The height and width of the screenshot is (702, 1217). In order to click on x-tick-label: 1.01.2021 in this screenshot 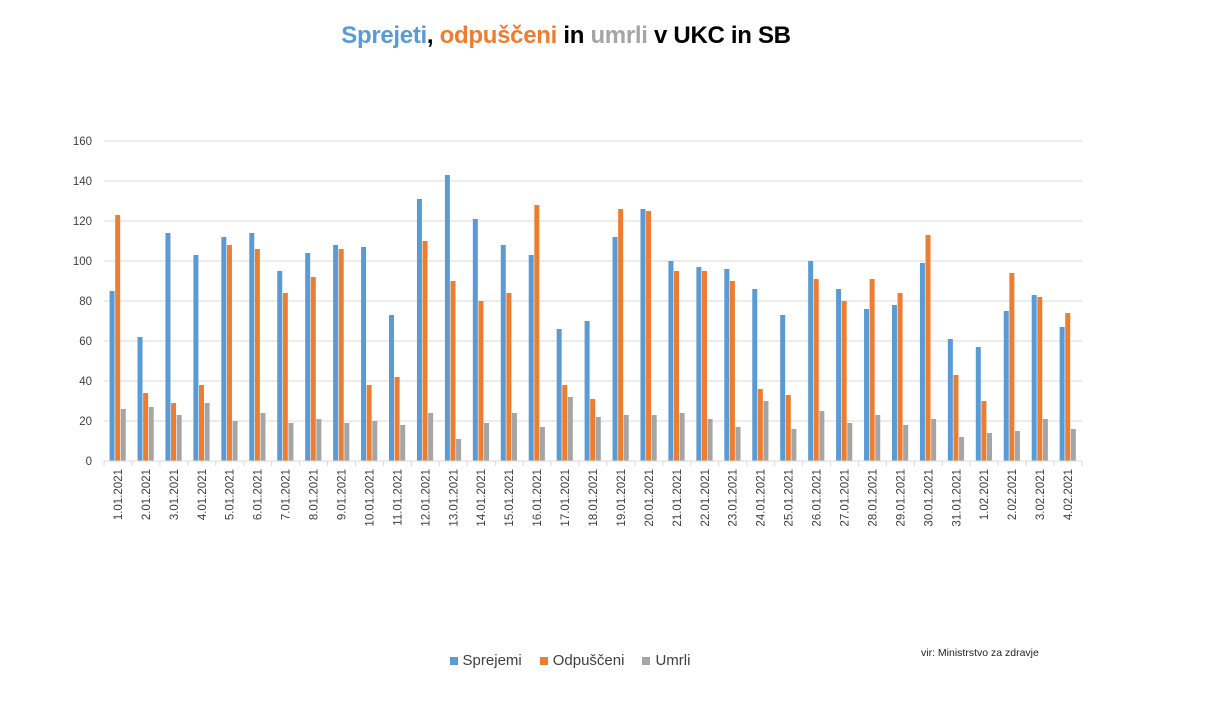, I will do `click(119, 494)`.